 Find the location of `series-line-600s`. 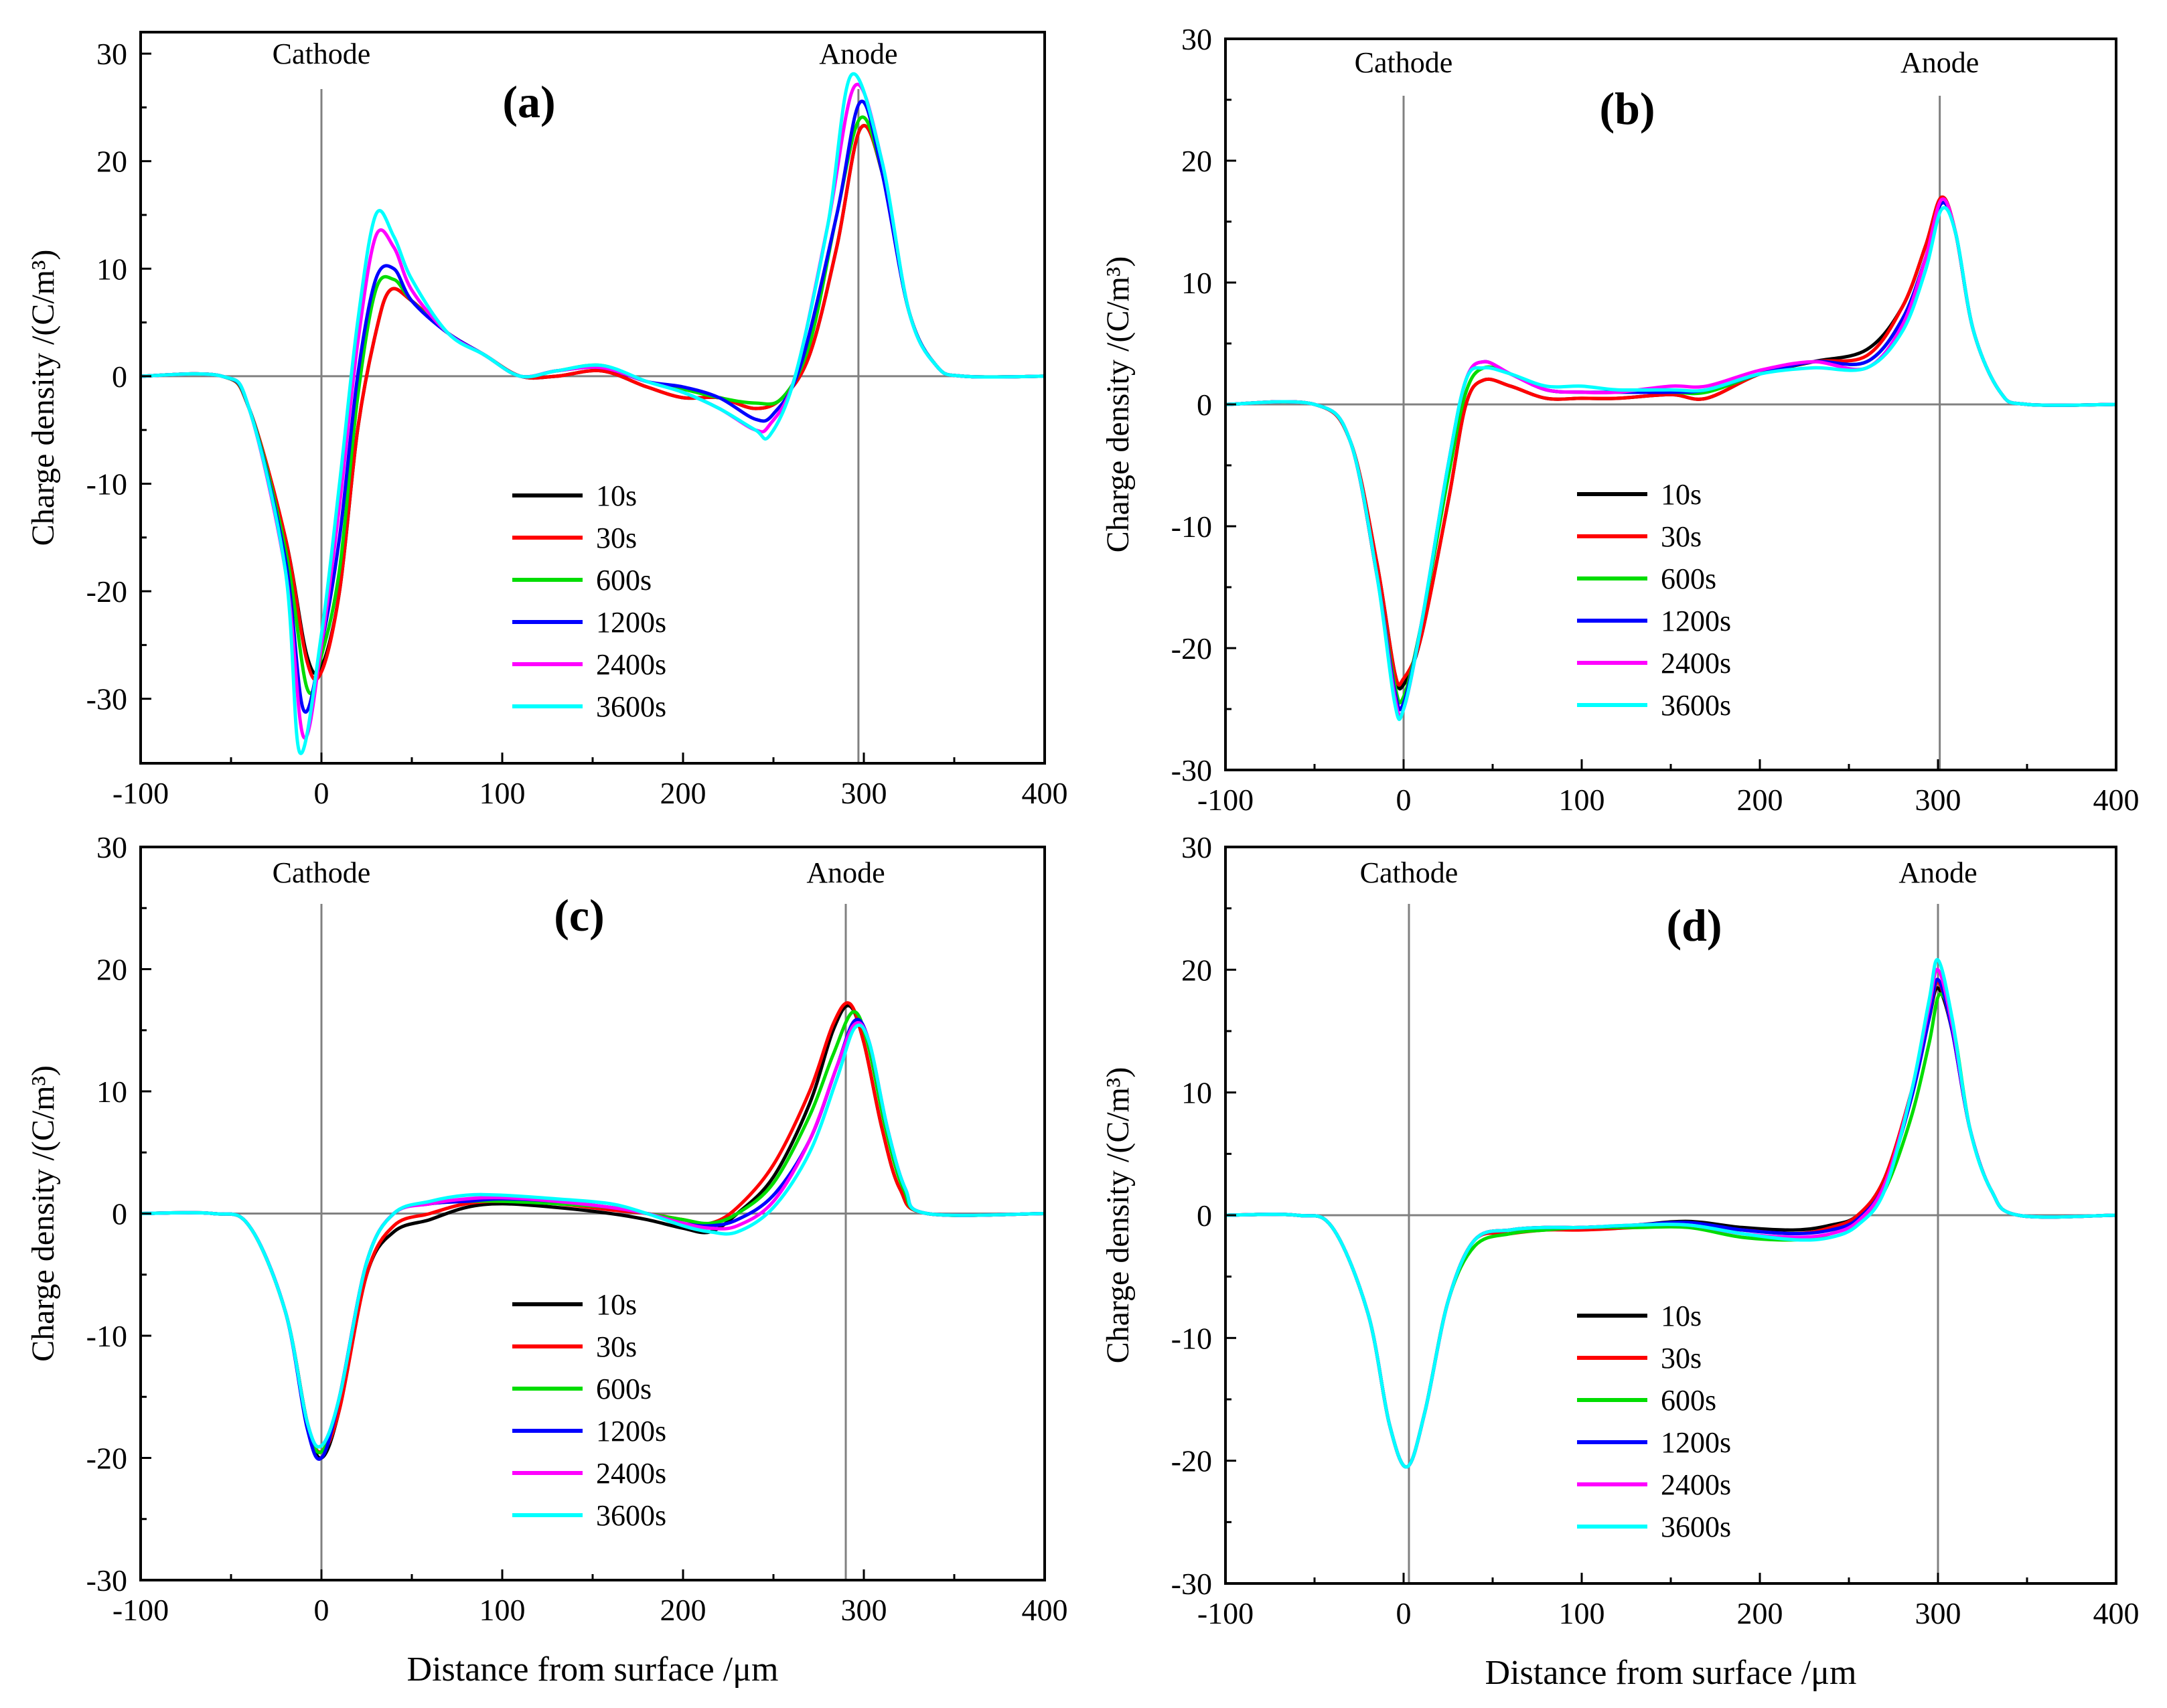

series-line-600s is located at coordinates (593, 1232).